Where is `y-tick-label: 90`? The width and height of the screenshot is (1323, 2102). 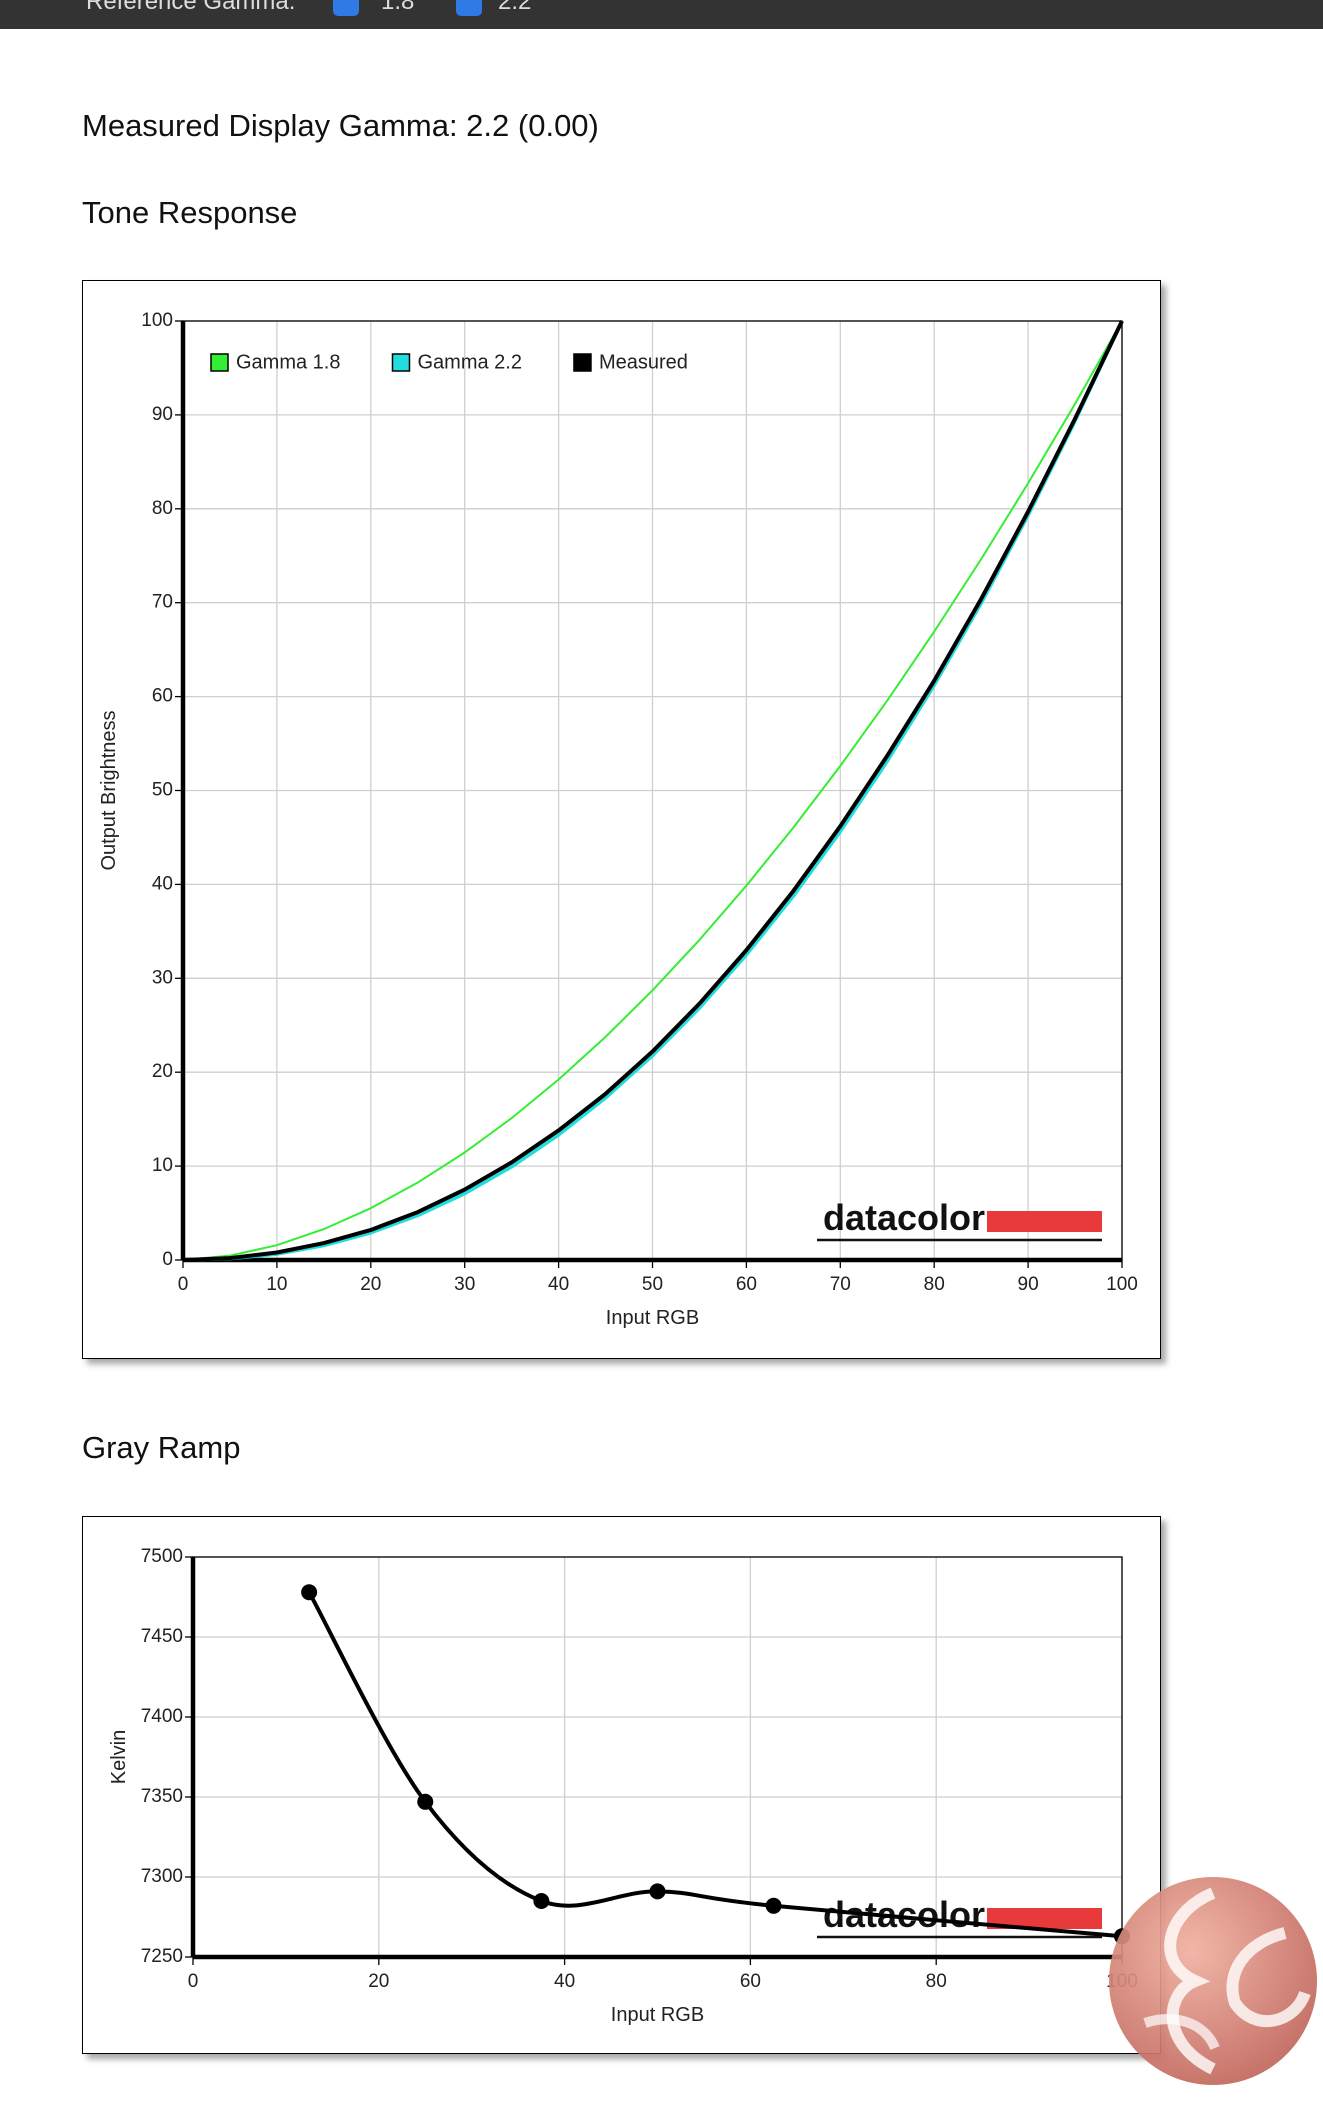 y-tick-label: 90 is located at coordinates (162, 414).